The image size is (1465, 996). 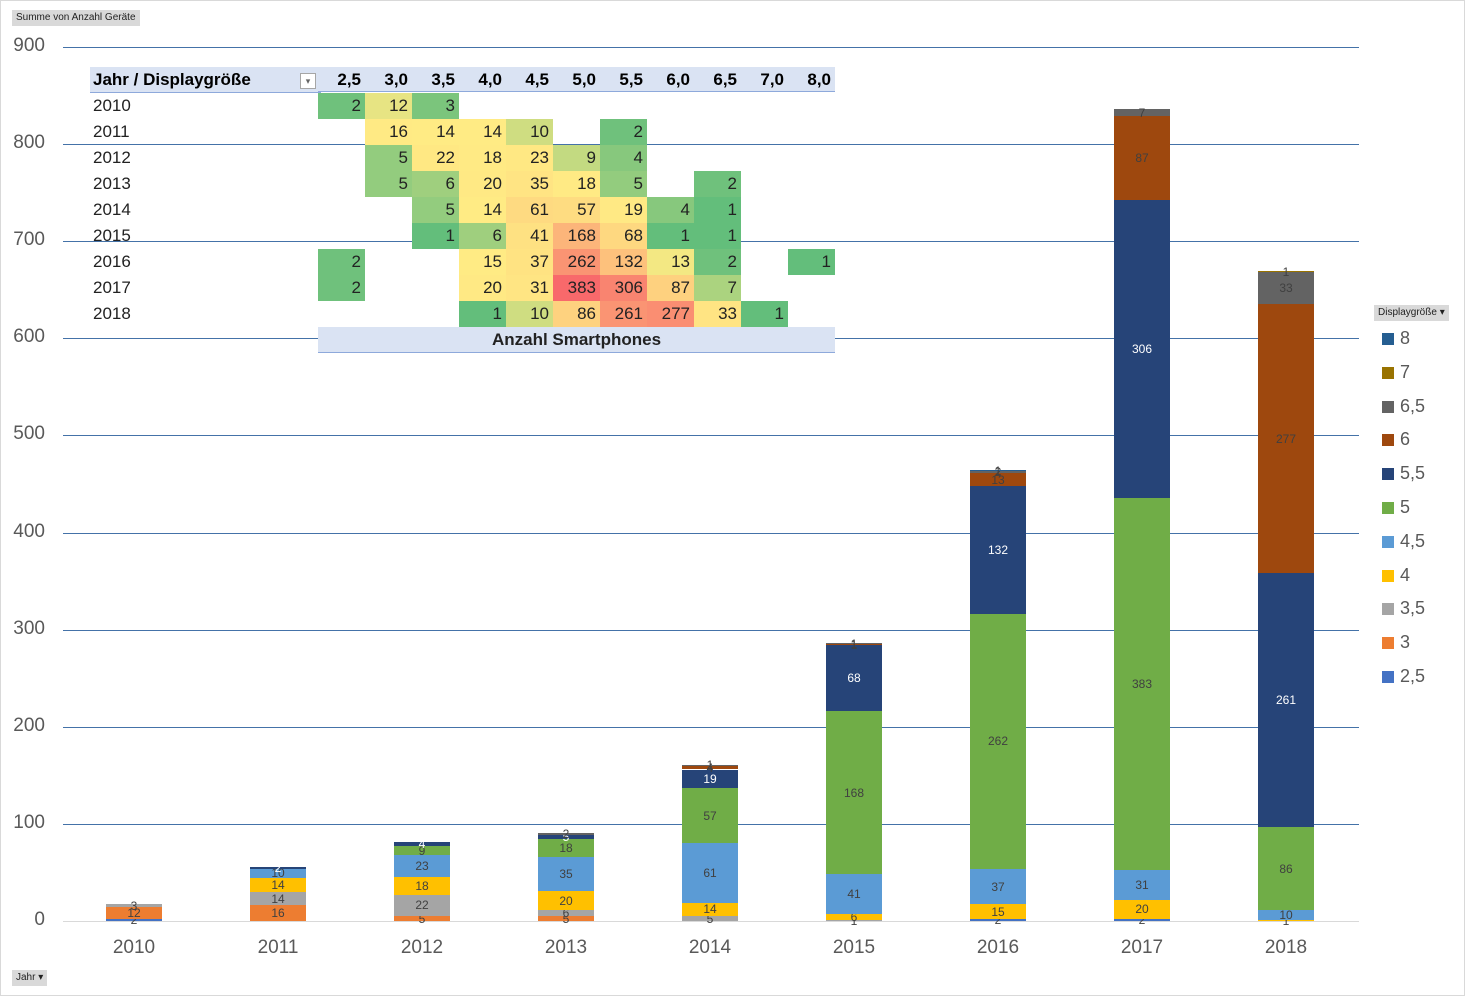 What do you see at coordinates (1403, 676) in the screenshot?
I see `legend-item: 2,5` at bounding box center [1403, 676].